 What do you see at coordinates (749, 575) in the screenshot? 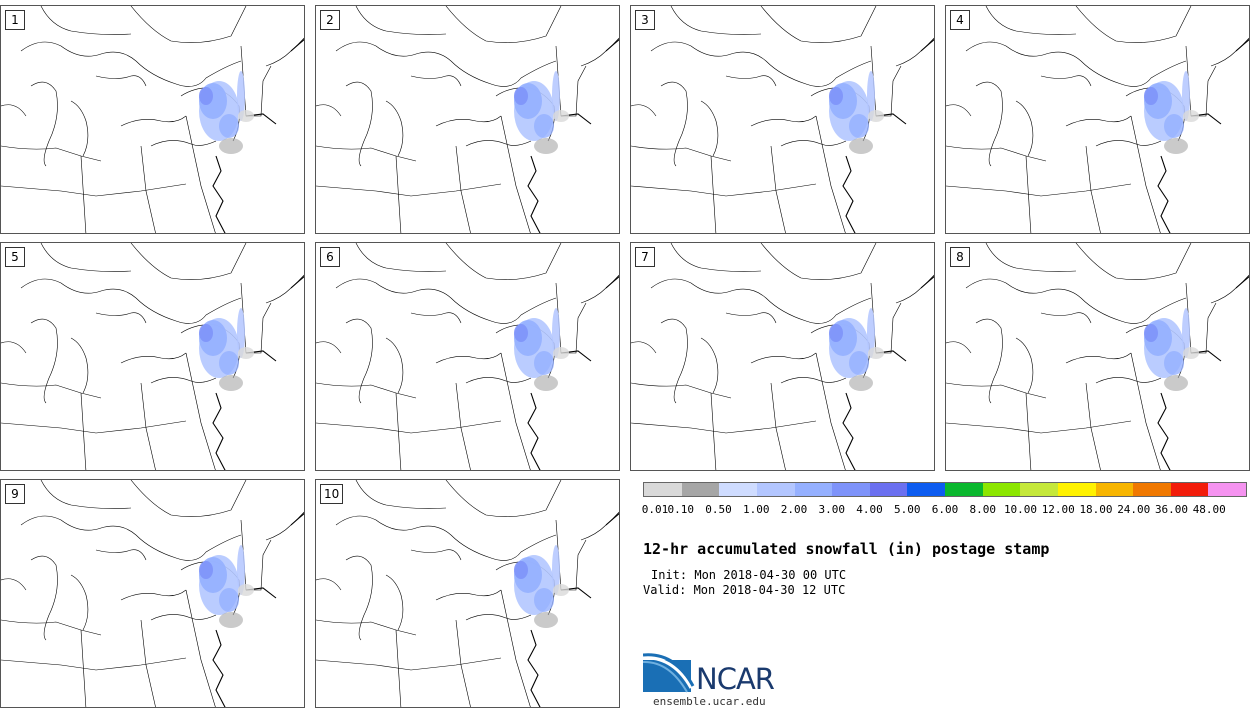
I see `init-time: Init: Mon 2018-04-30 00 UTC` at bounding box center [749, 575].